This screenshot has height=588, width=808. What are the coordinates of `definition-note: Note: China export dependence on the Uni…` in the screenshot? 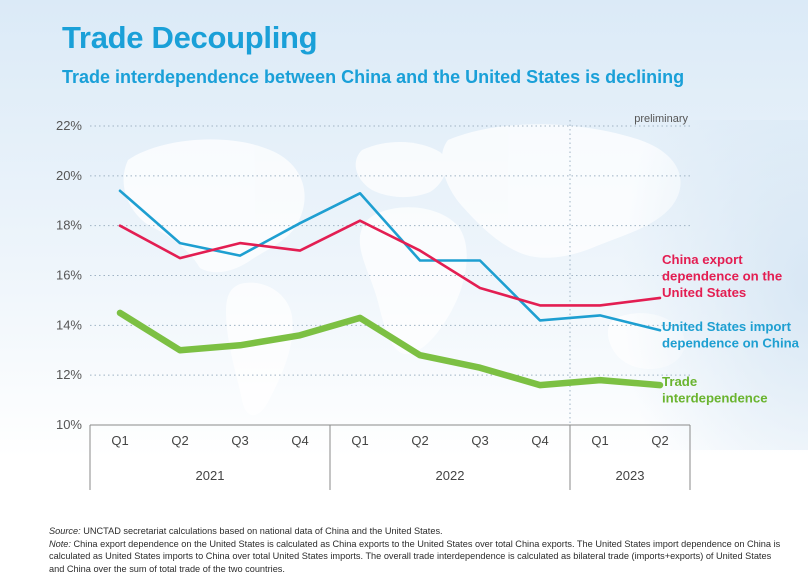 It's located at (419, 557).